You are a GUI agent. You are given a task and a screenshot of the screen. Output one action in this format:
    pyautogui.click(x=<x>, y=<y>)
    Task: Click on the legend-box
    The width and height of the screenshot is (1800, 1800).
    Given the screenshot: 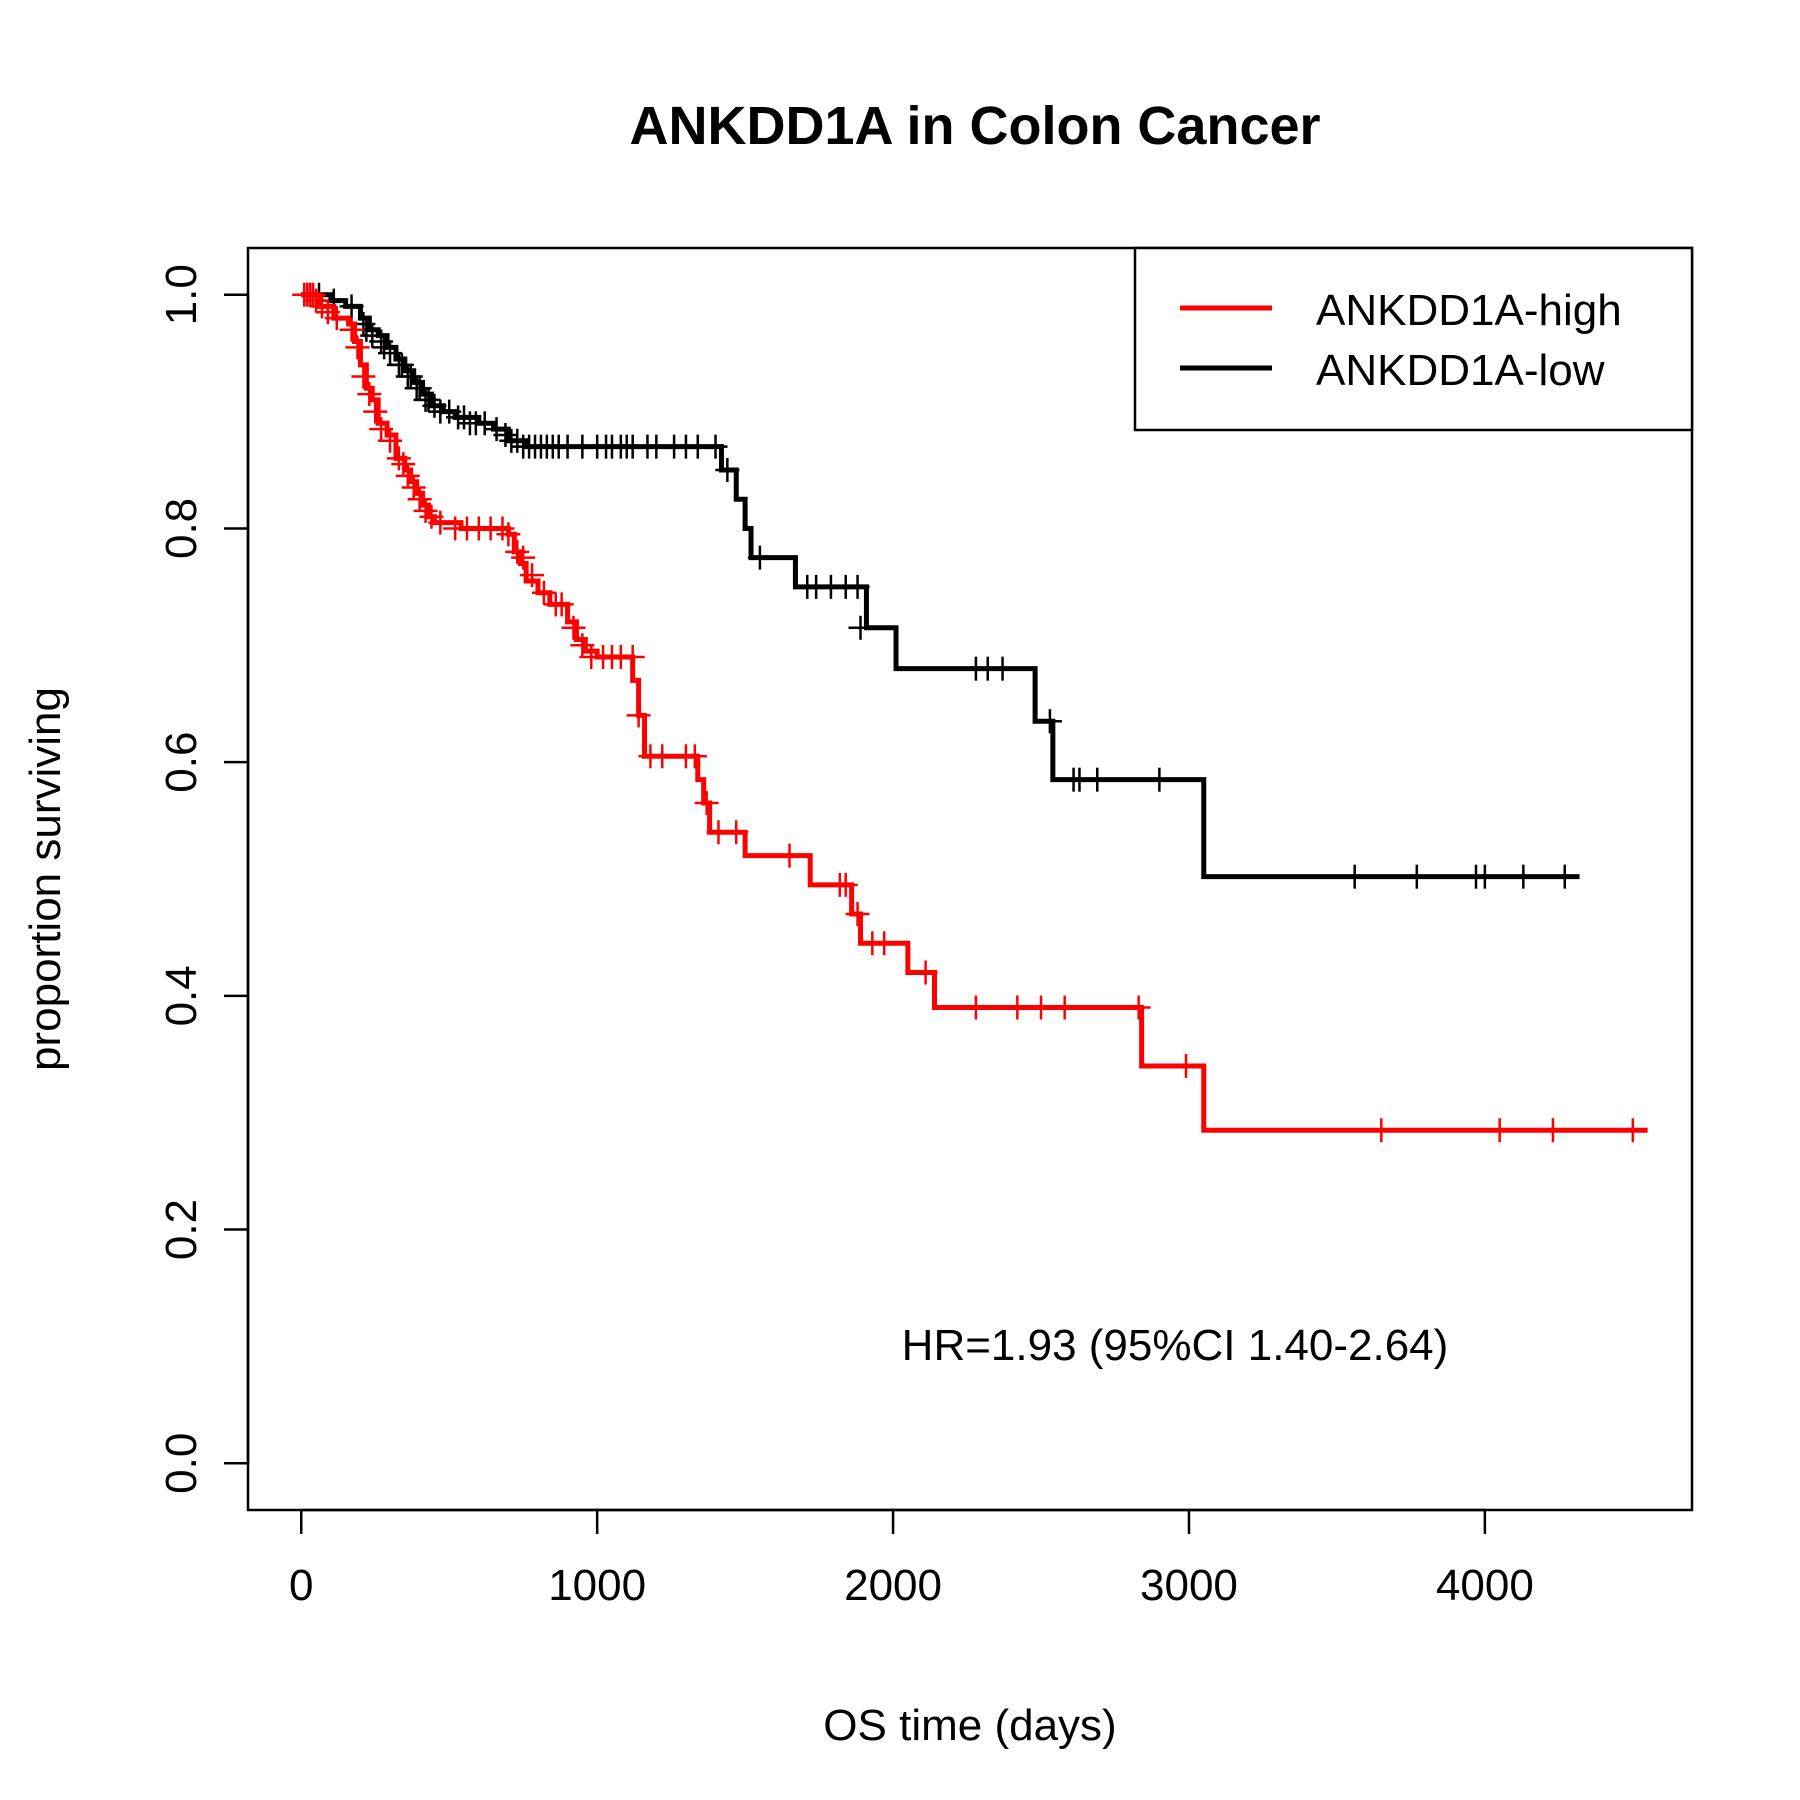 What is the action you would take?
    pyautogui.click(x=1413, y=339)
    